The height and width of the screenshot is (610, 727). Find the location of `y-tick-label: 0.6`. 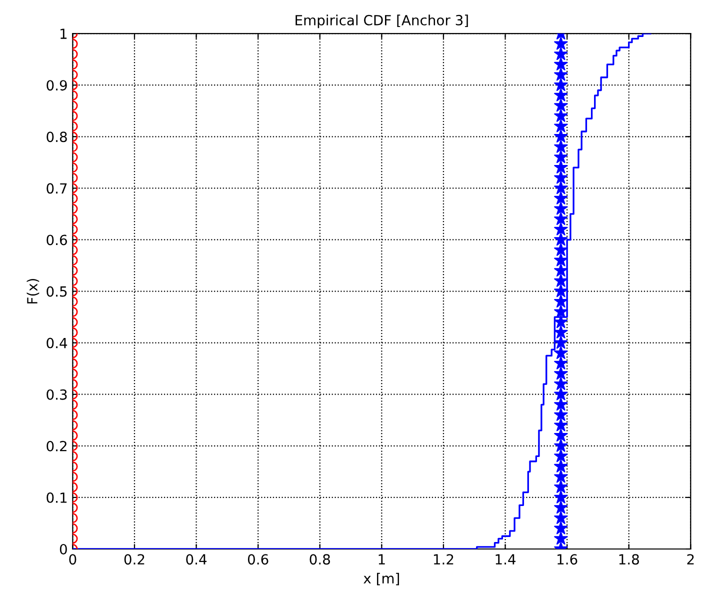

y-tick-label: 0.6 is located at coordinates (56, 240).